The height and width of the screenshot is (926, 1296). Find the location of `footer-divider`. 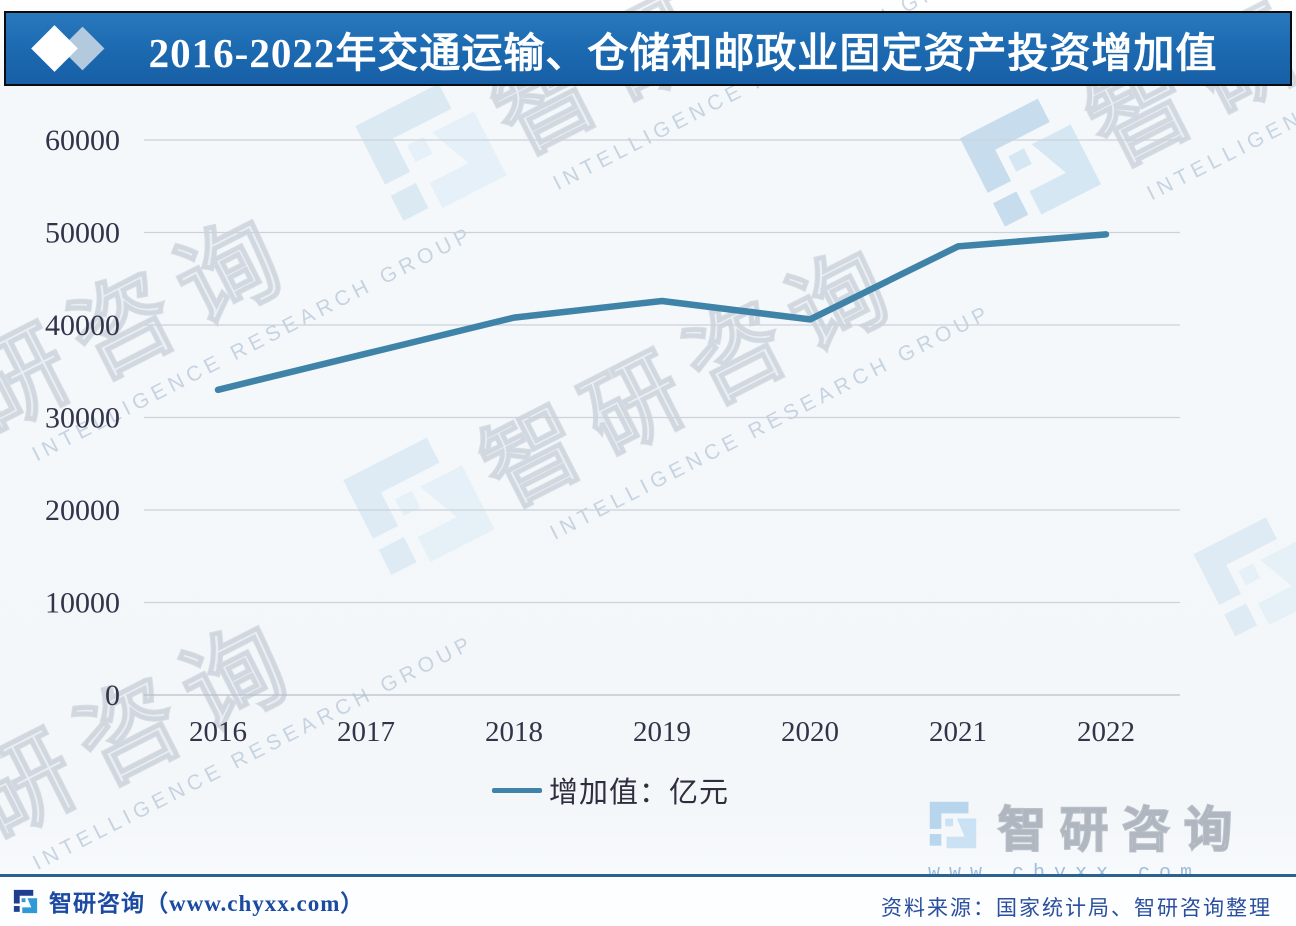

footer-divider is located at coordinates (648, 875).